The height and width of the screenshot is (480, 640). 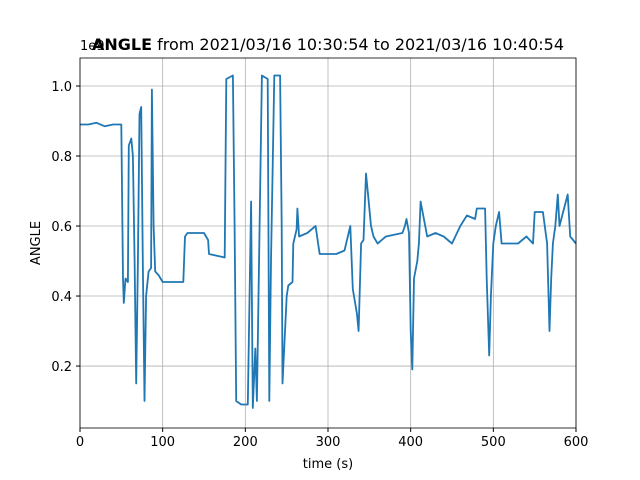 I want to click on x-tick-label: 200, so click(x=245, y=442).